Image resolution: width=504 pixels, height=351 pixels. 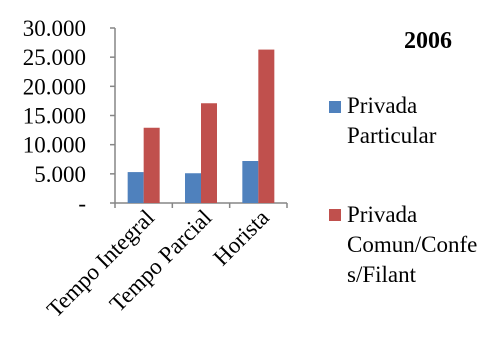 I want to click on y-tick-label: 25.000, so click(x=54, y=57).